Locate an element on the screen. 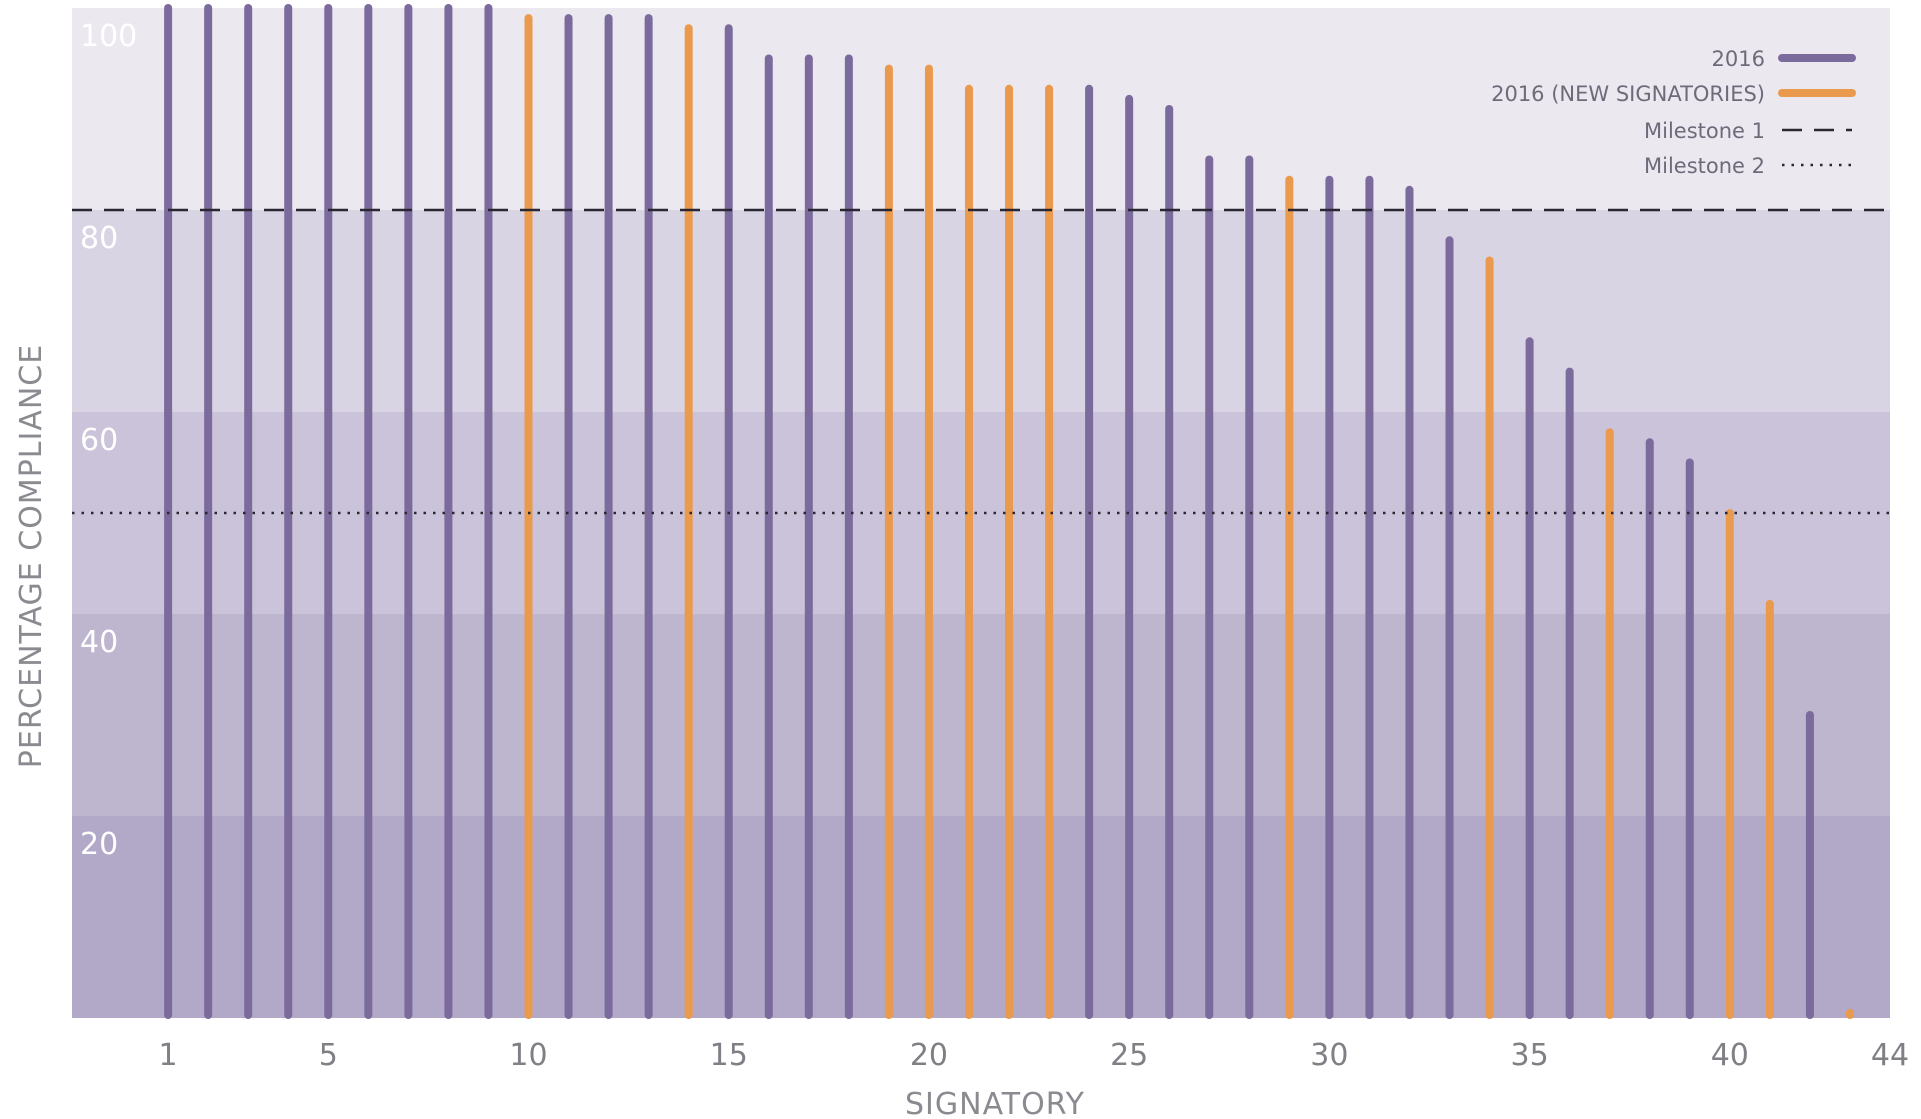 This screenshot has height=1119, width=1921. y-tick-20: 20 is located at coordinates (99, 844).